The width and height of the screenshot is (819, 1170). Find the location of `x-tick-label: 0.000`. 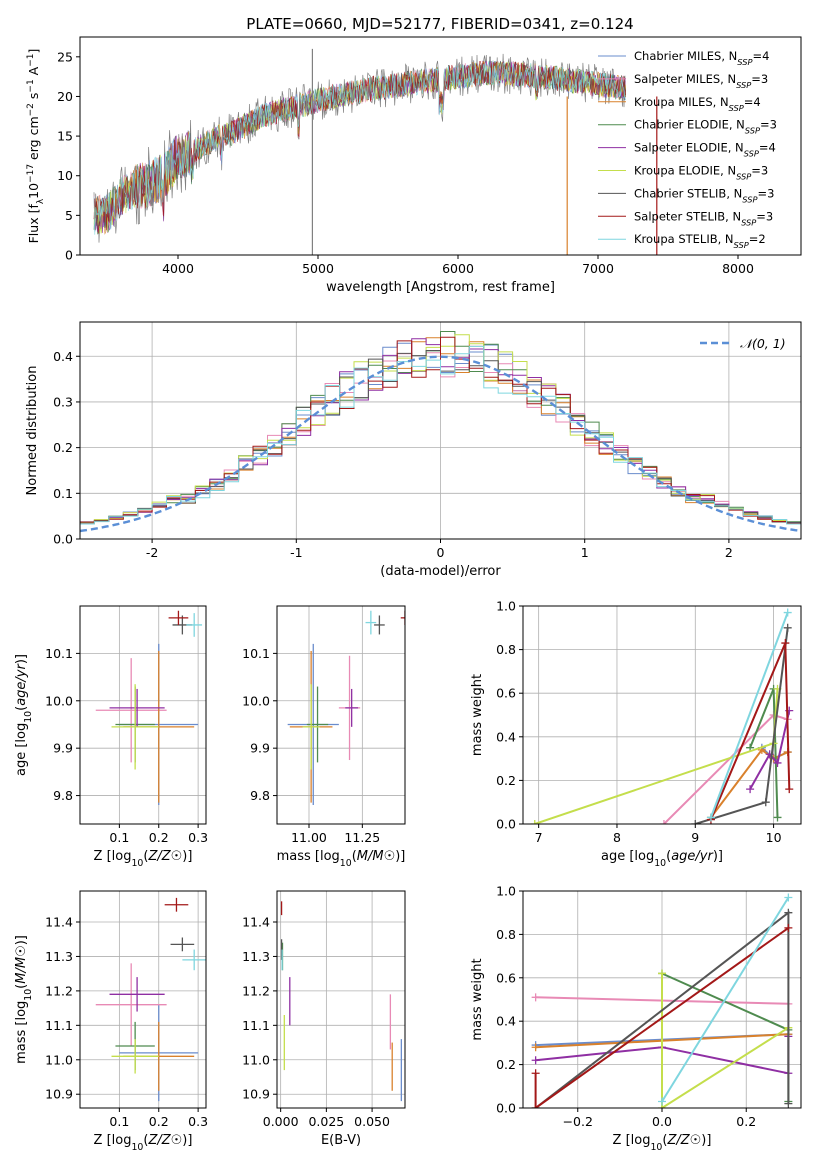

x-tick-label: 0.000 is located at coordinates (281, 1121).